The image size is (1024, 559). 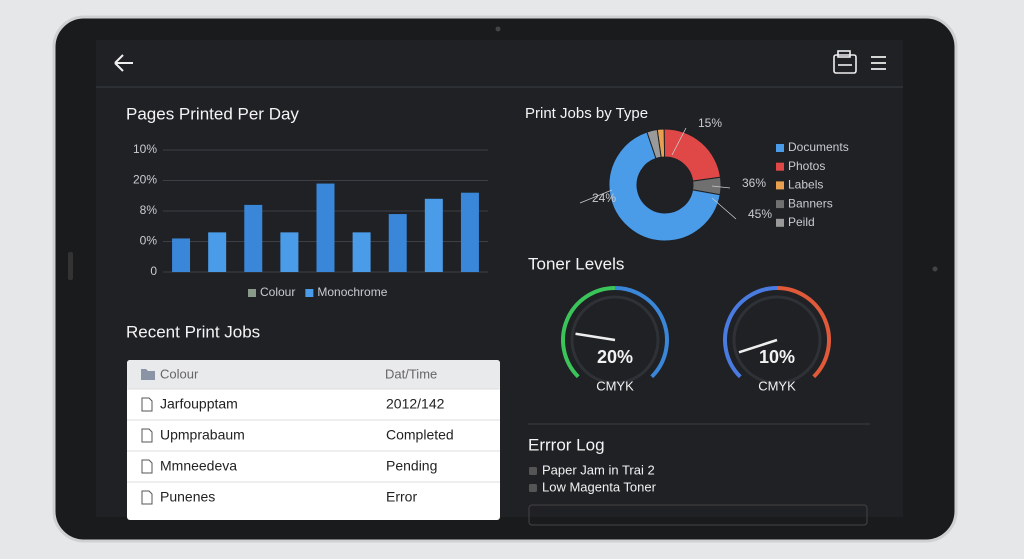 I want to click on slice-label: 36%, so click(x=754, y=183).